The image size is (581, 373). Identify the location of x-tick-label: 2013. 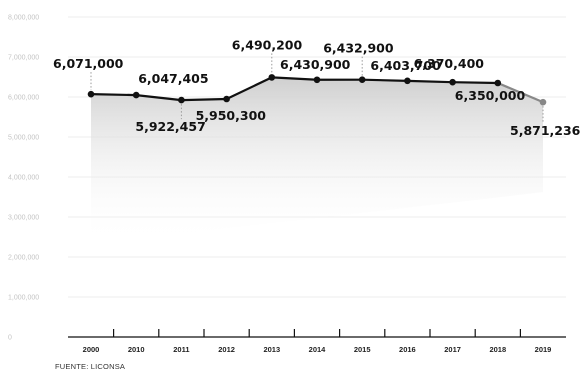
(271, 349).